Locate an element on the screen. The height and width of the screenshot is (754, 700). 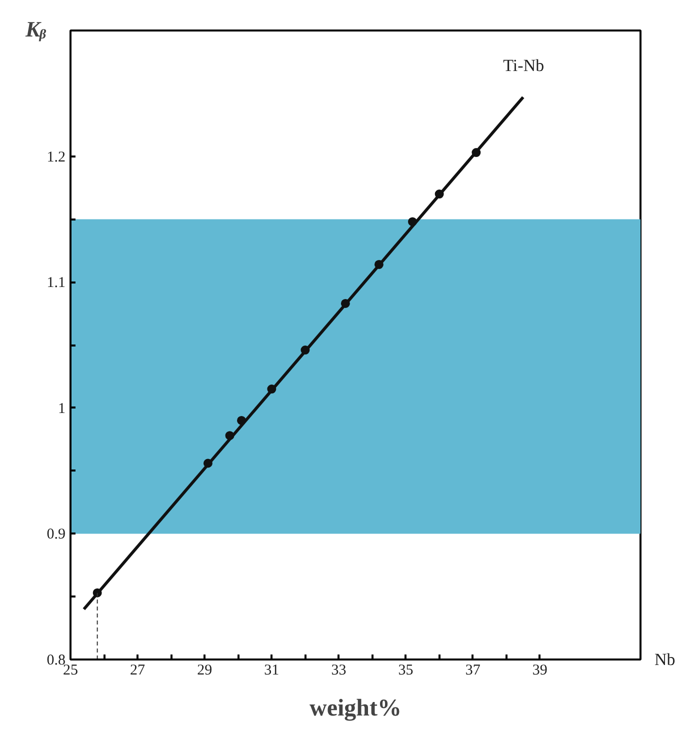
series-label: Ti-Nb is located at coordinates (523, 66).